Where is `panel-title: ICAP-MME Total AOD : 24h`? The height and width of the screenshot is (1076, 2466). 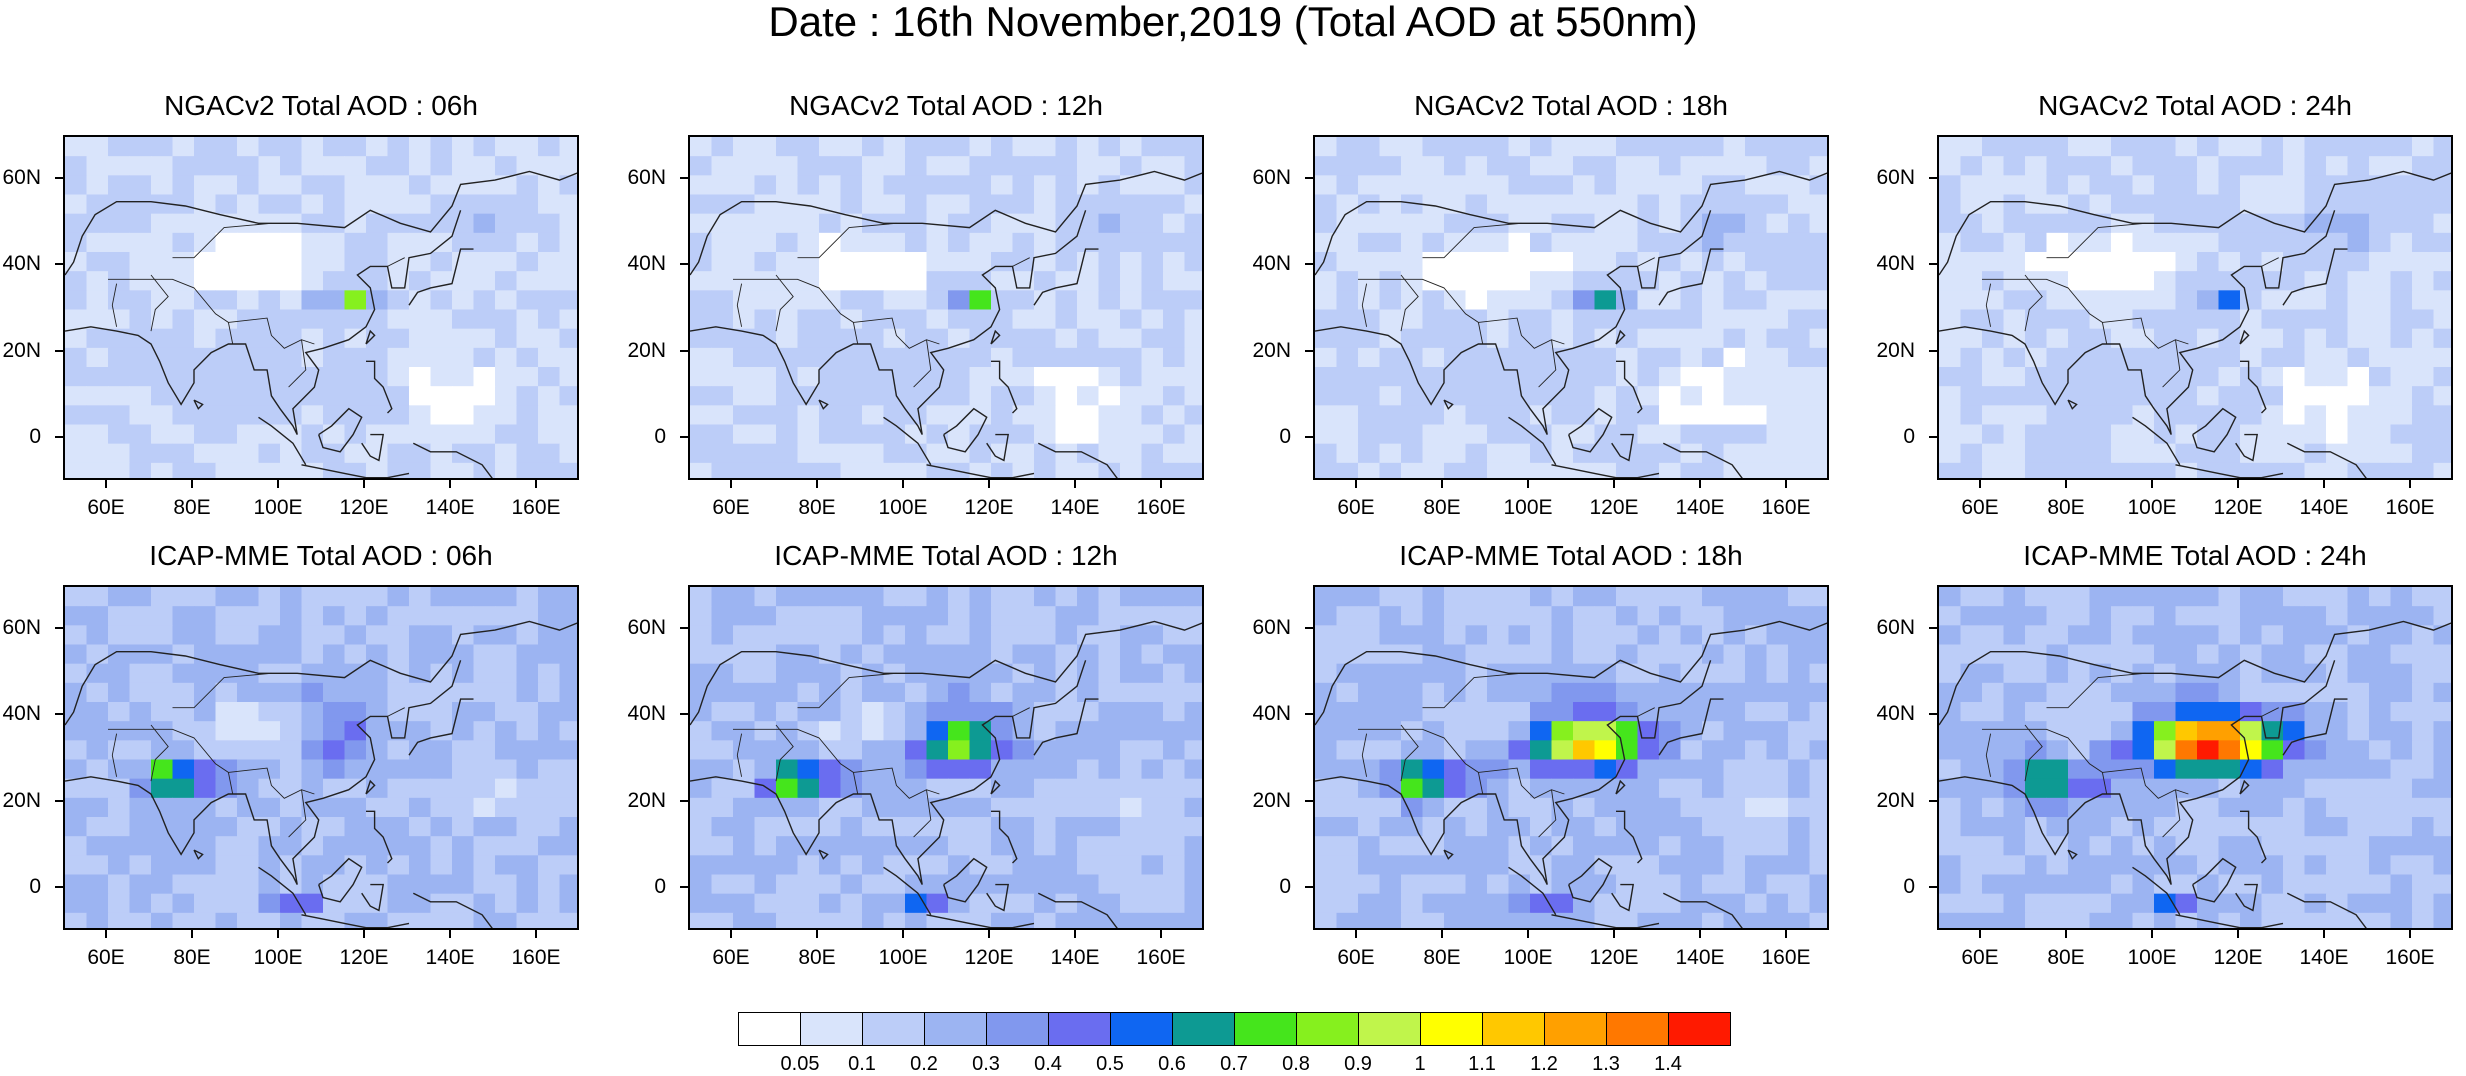
panel-title: ICAP-MME Total AOD : 24h is located at coordinates (2195, 555).